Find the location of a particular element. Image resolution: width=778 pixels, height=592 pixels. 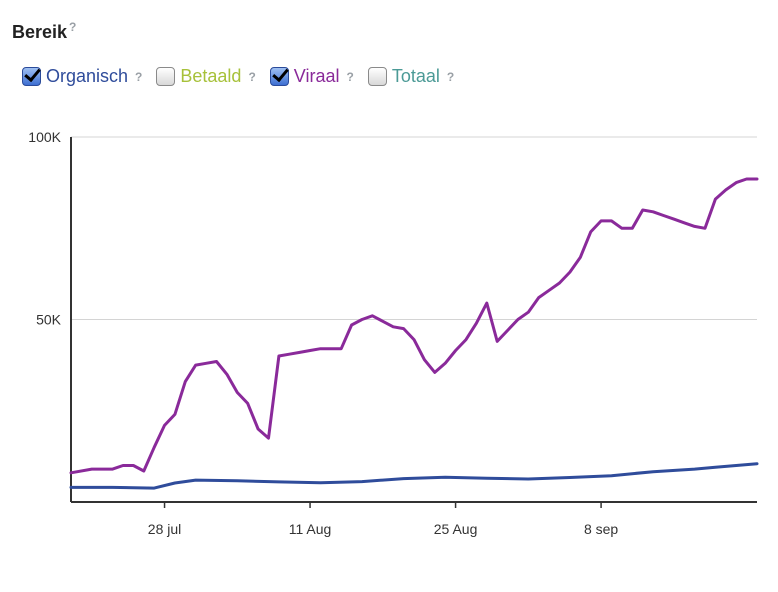

legend: Organisch? Betaald? Viraal? Totaal? is located at coordinates (238, 76).